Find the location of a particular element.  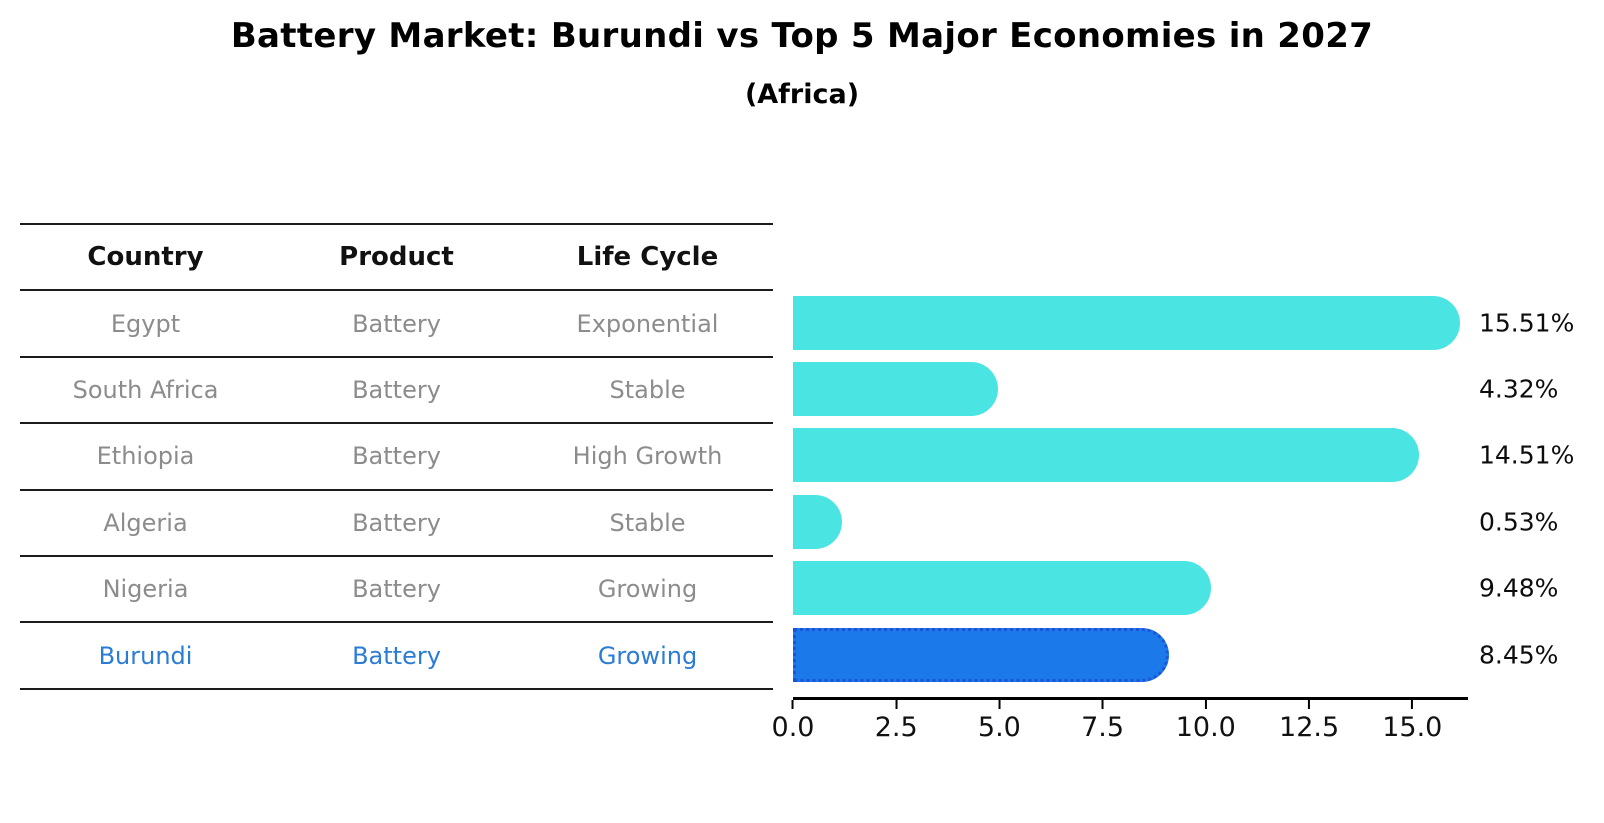

tick-label: 15.0 is located at coordinates (1412, 727).